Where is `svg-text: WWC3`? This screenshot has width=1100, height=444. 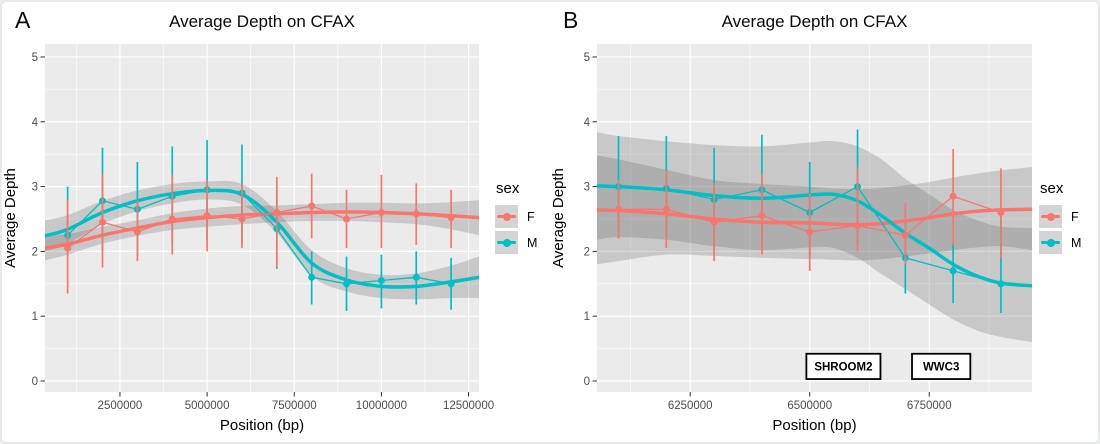
svg-text: WWC3 is located at coordinates (941, 367).